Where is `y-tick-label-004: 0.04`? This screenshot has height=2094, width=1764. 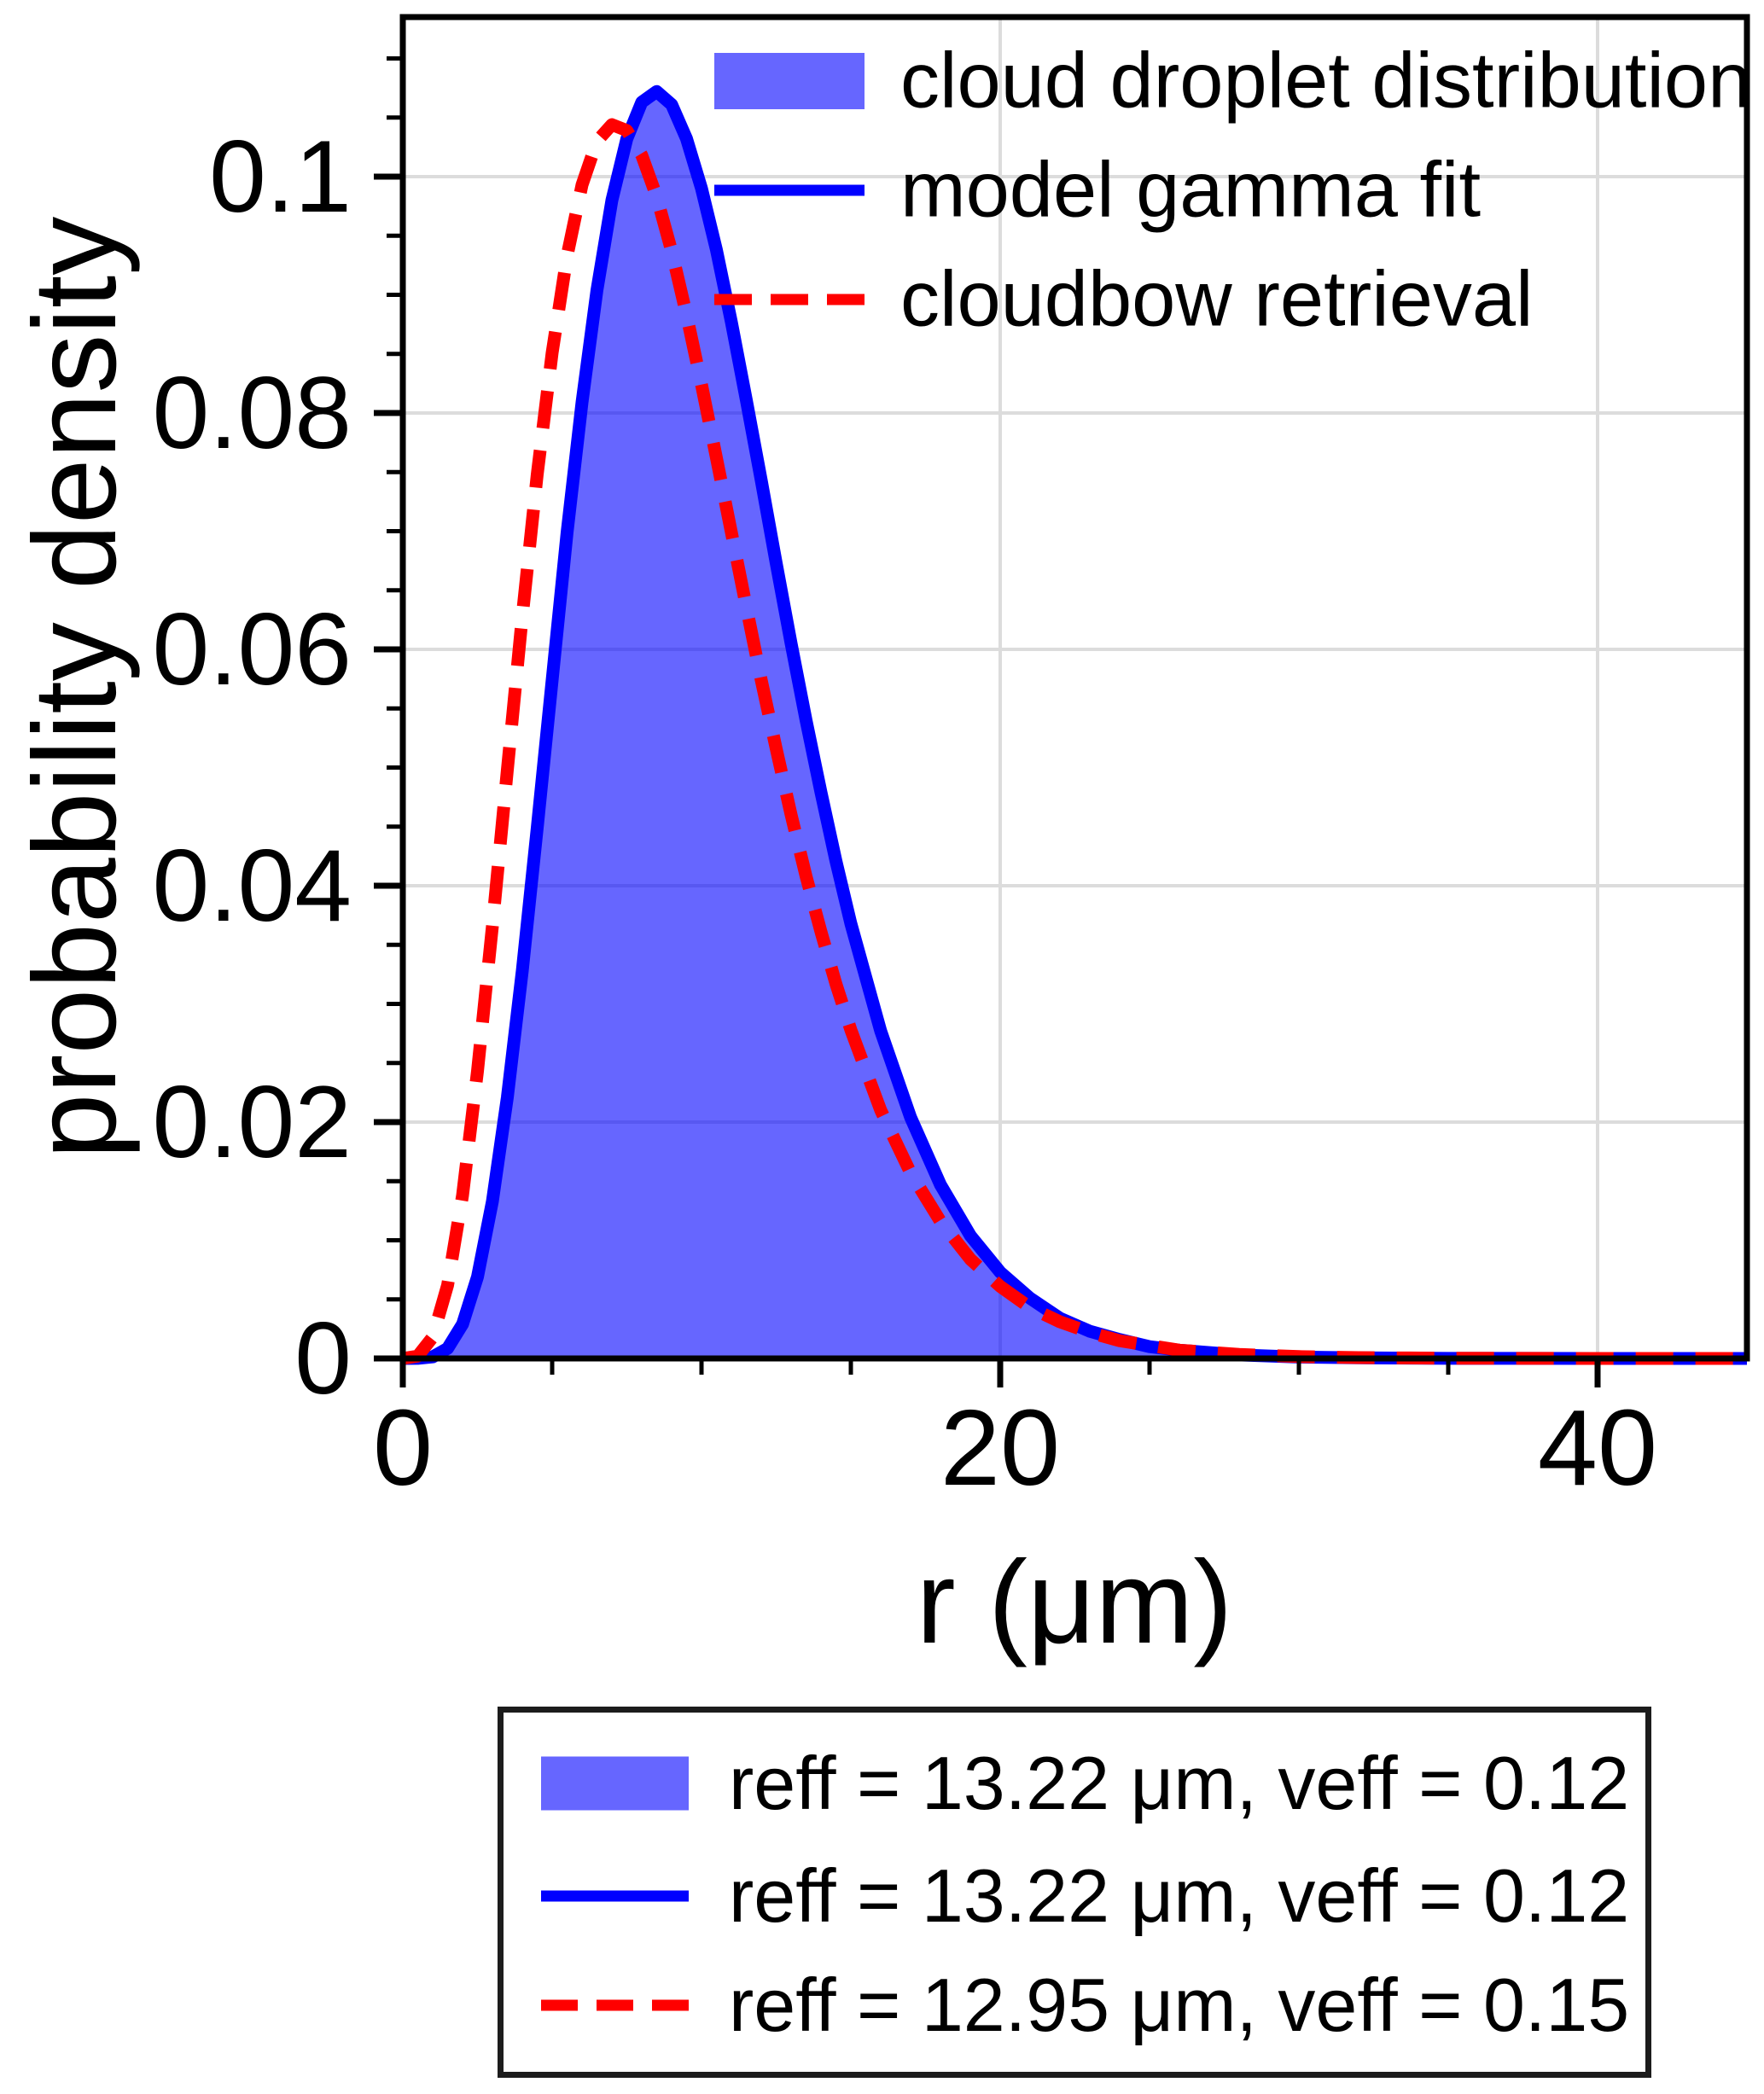 y-tick-label-004: 0.04 is located at coordinates (252, 886).